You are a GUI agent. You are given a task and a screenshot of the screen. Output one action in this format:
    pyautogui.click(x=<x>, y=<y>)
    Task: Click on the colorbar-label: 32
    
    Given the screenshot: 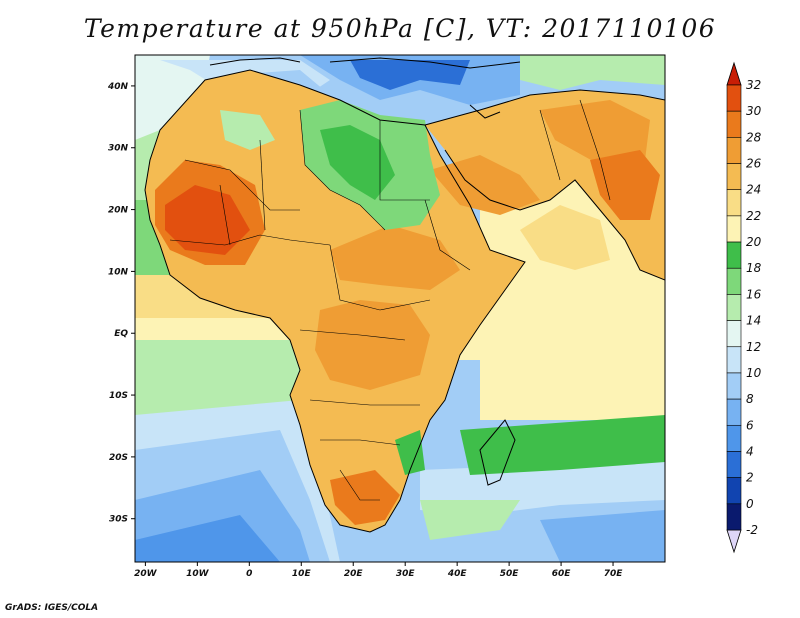 What is the action you would take?
    pyautogui.click(x=753, y=85)
    